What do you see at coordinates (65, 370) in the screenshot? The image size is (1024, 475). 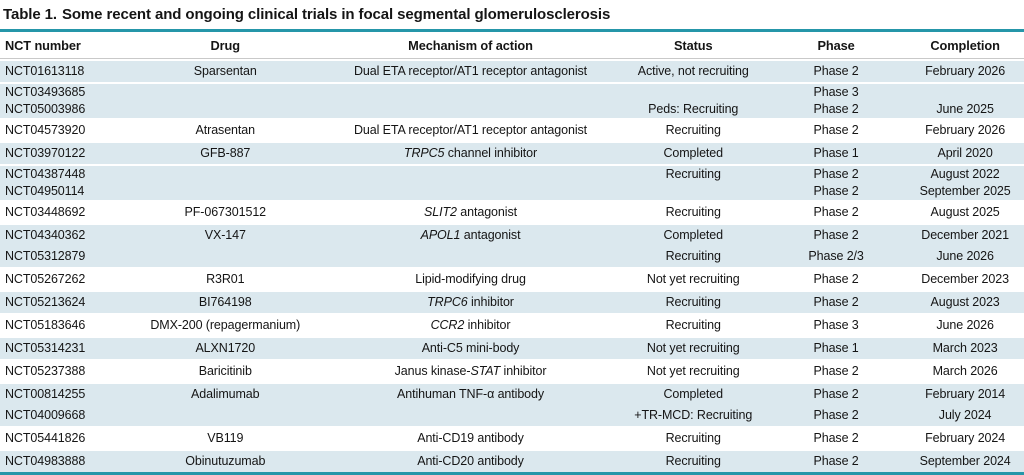 I see `nct-number-cell: NCT05237388` at bounding box center [65, 370].